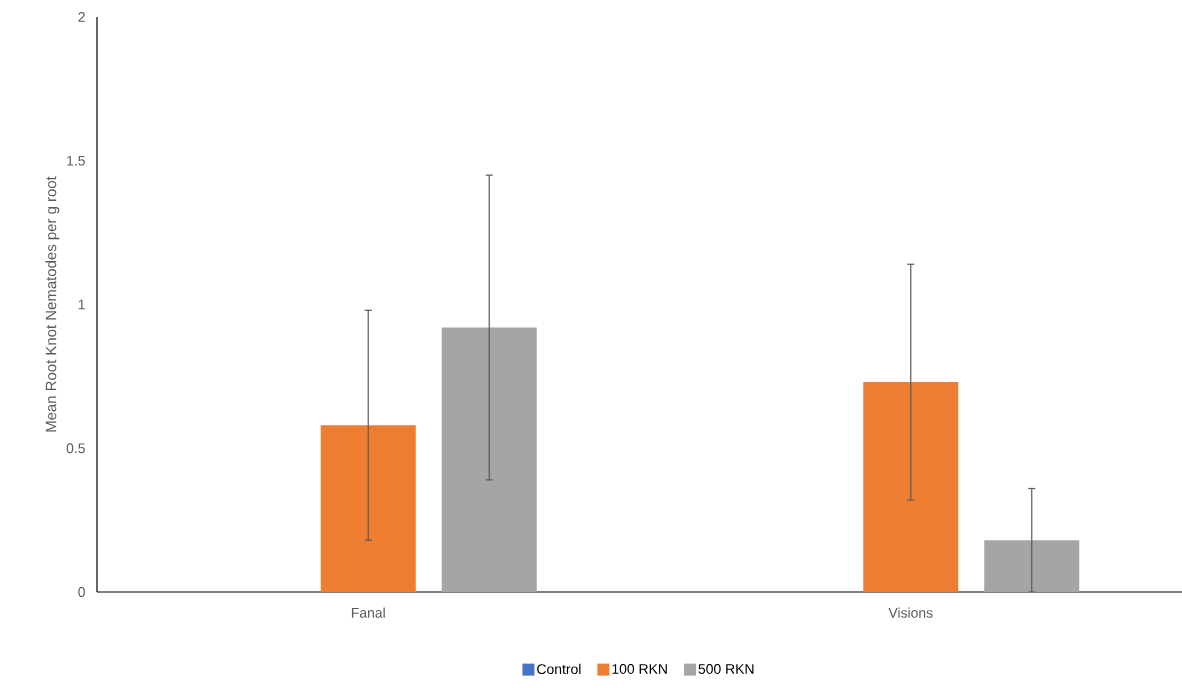  What do you see at coordinates (81, 304) in the screenshot?
I see `y-tick-label: 1` at bounding box center [81, 304].